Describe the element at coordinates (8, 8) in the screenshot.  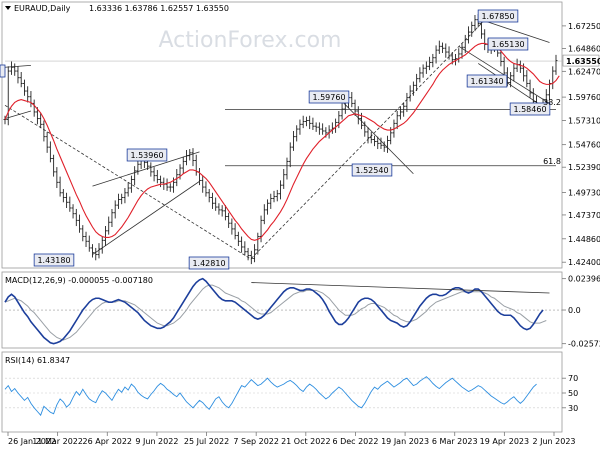
I see `dropdown-triangle-icon` at that location.